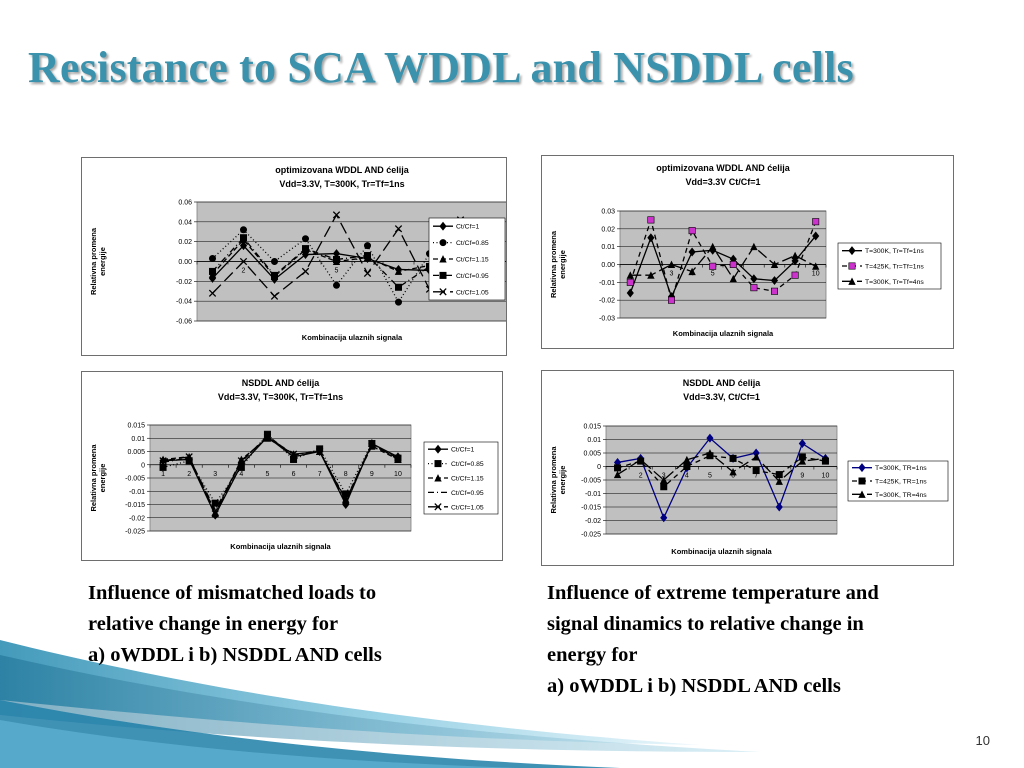 The height and width of the screenshot is (768, 1024). Describe the element at coordinates (135, 532) in the screenshot. I see `y-tick-label: -0.025` at that location.